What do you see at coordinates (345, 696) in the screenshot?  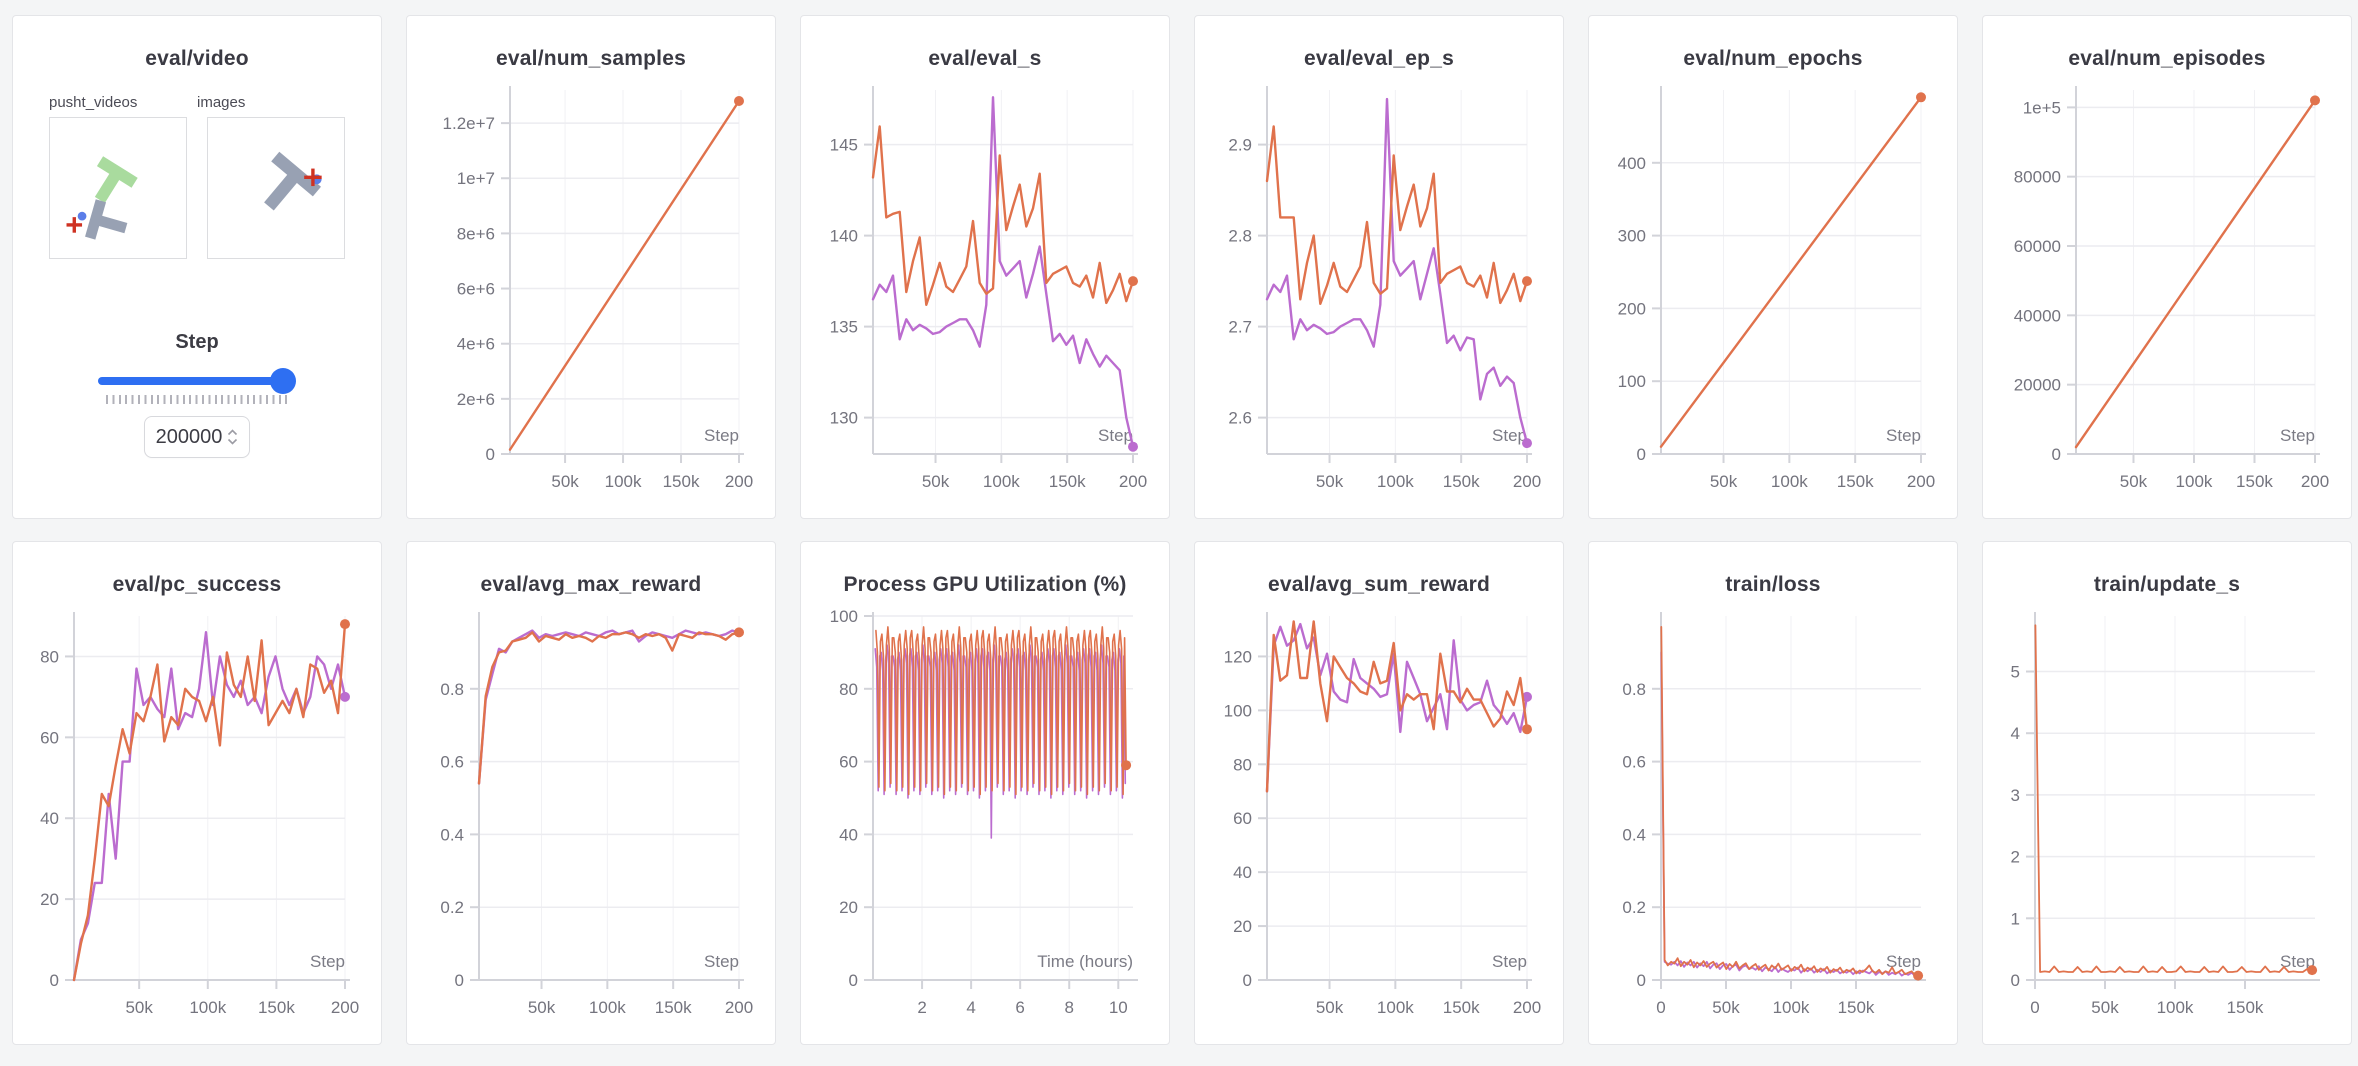 I see `series-end-dot-purple` at bounding box center [345, 696].